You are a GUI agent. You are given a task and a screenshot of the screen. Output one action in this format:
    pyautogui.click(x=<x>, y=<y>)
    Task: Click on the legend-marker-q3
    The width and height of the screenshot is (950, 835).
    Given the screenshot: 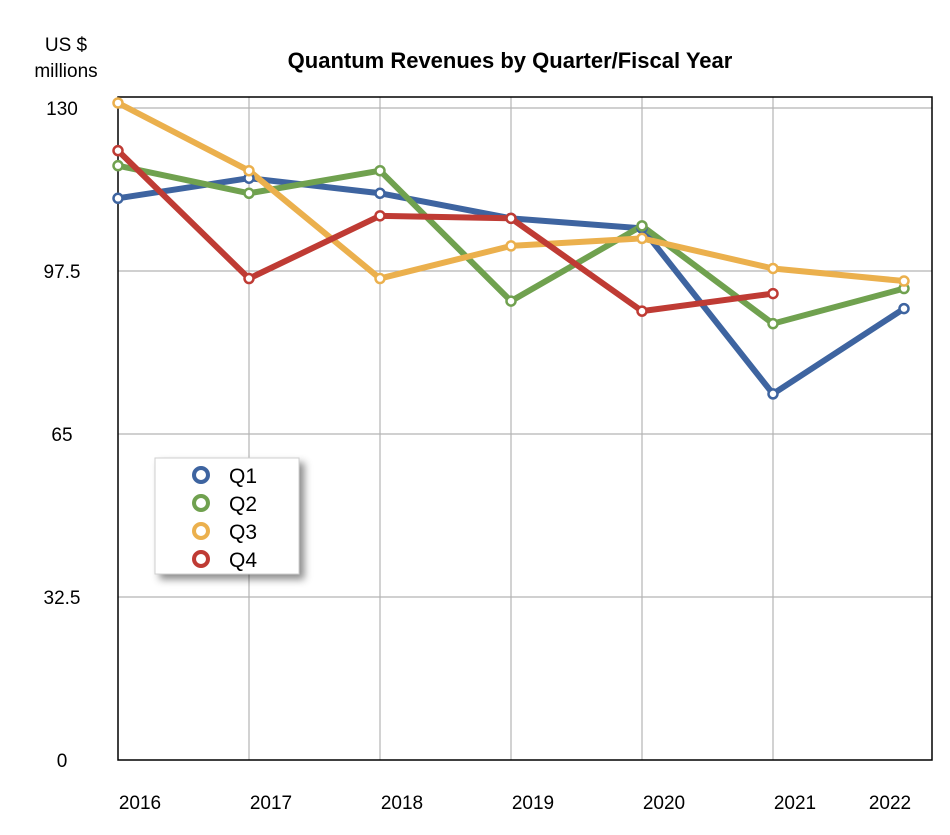 What is the action you would take?
    pyautogui.click(x=201, y=531)
    